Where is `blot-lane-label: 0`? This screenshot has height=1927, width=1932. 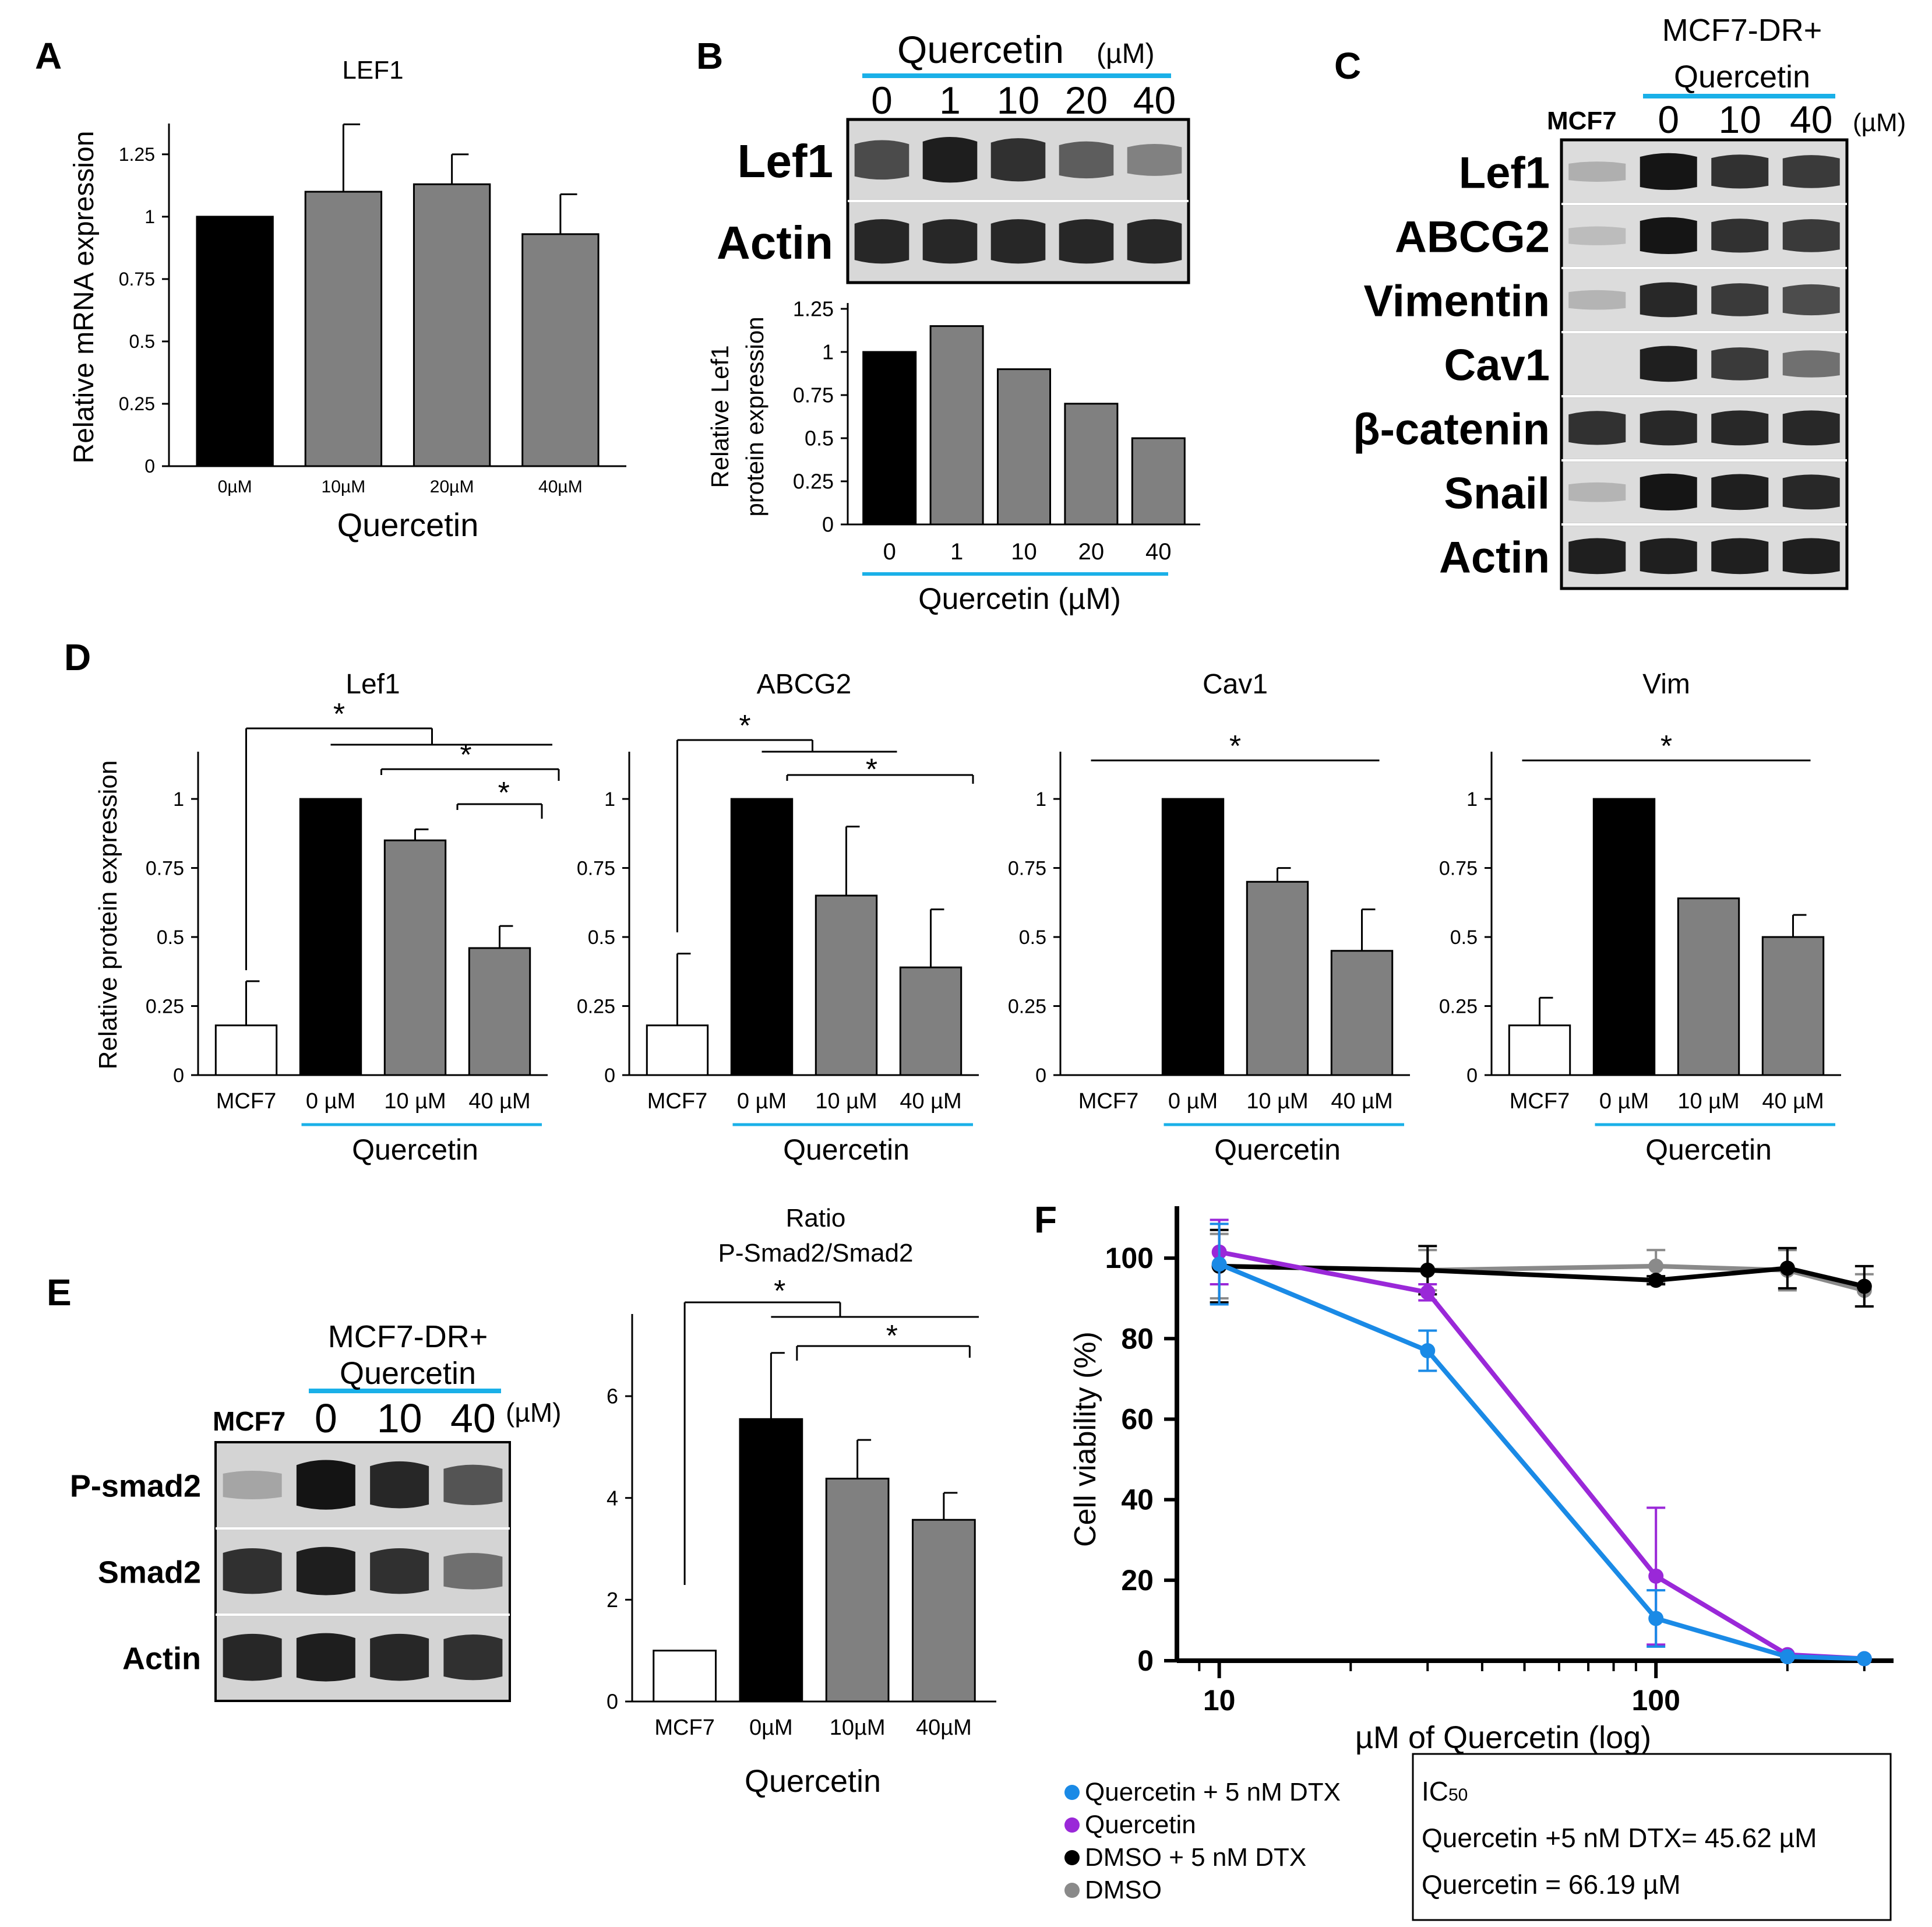
blot-lane-label: 0 is located at coordinates (326, 1418).